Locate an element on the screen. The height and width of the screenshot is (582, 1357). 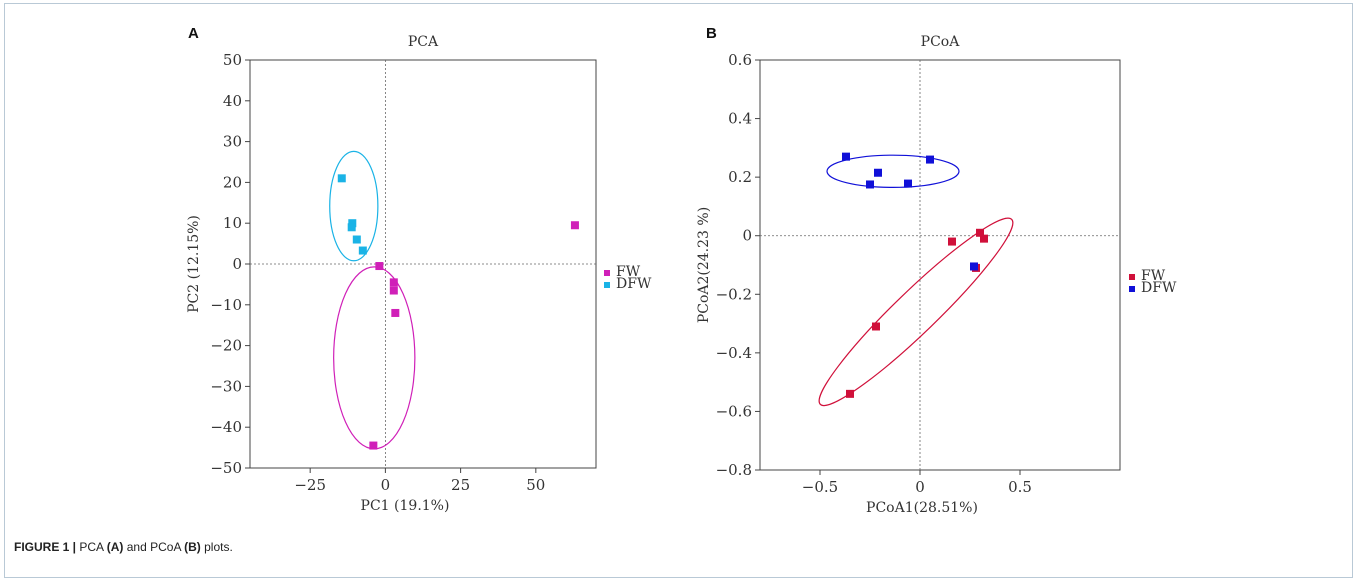
panel-a-ytick-label: −40 is located at coordinates (226, 427).